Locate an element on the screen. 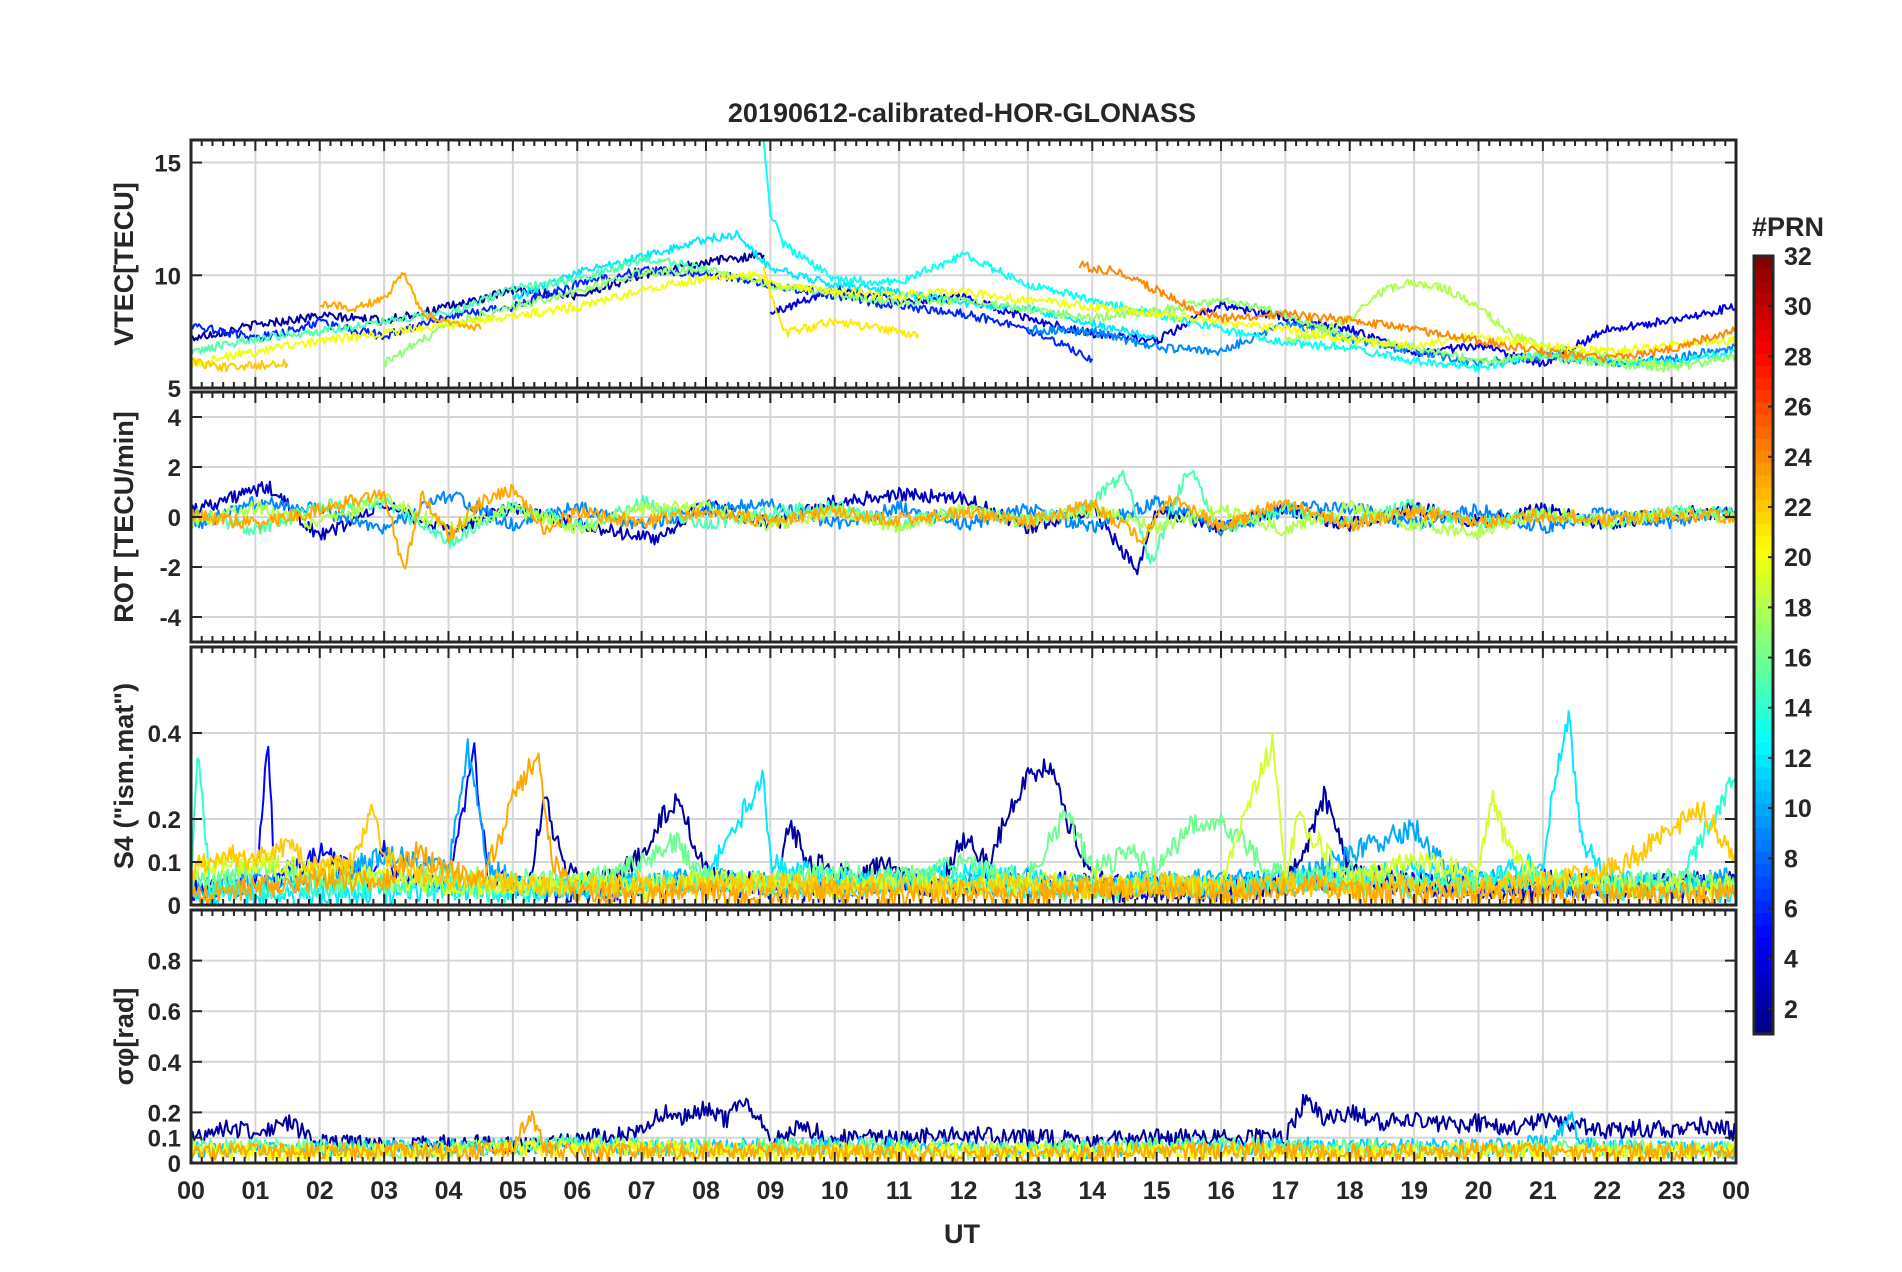  colorbar-frame is located at coordinates (1763, 645).